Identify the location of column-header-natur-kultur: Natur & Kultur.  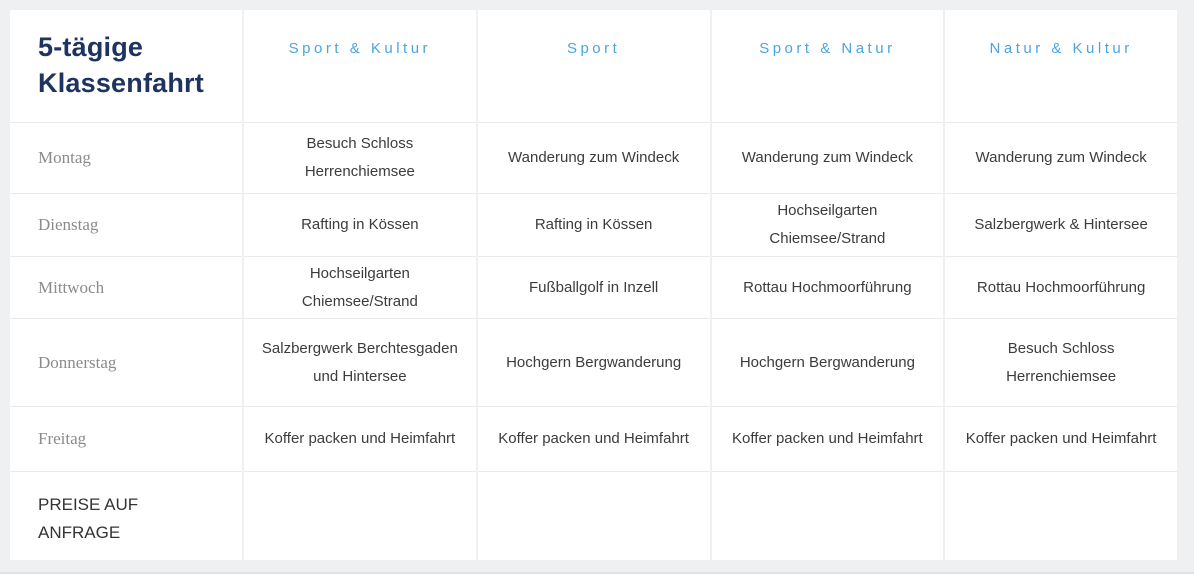
(1061, 66).